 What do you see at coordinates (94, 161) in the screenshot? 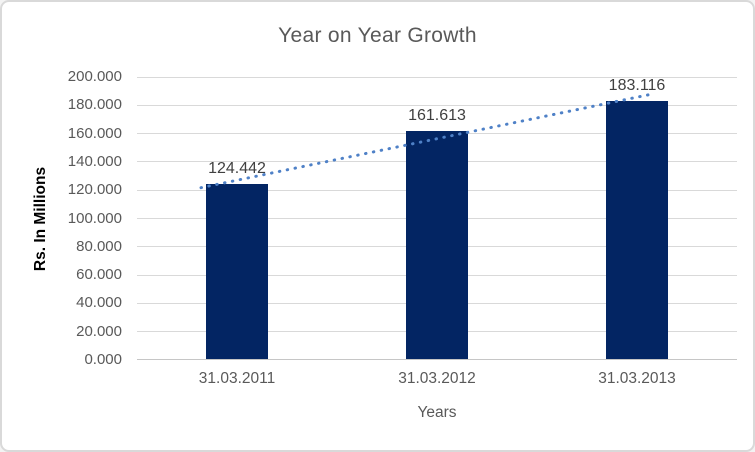
I see `y-axis-tick-label: 140.000` at bounding box center [94, 161].